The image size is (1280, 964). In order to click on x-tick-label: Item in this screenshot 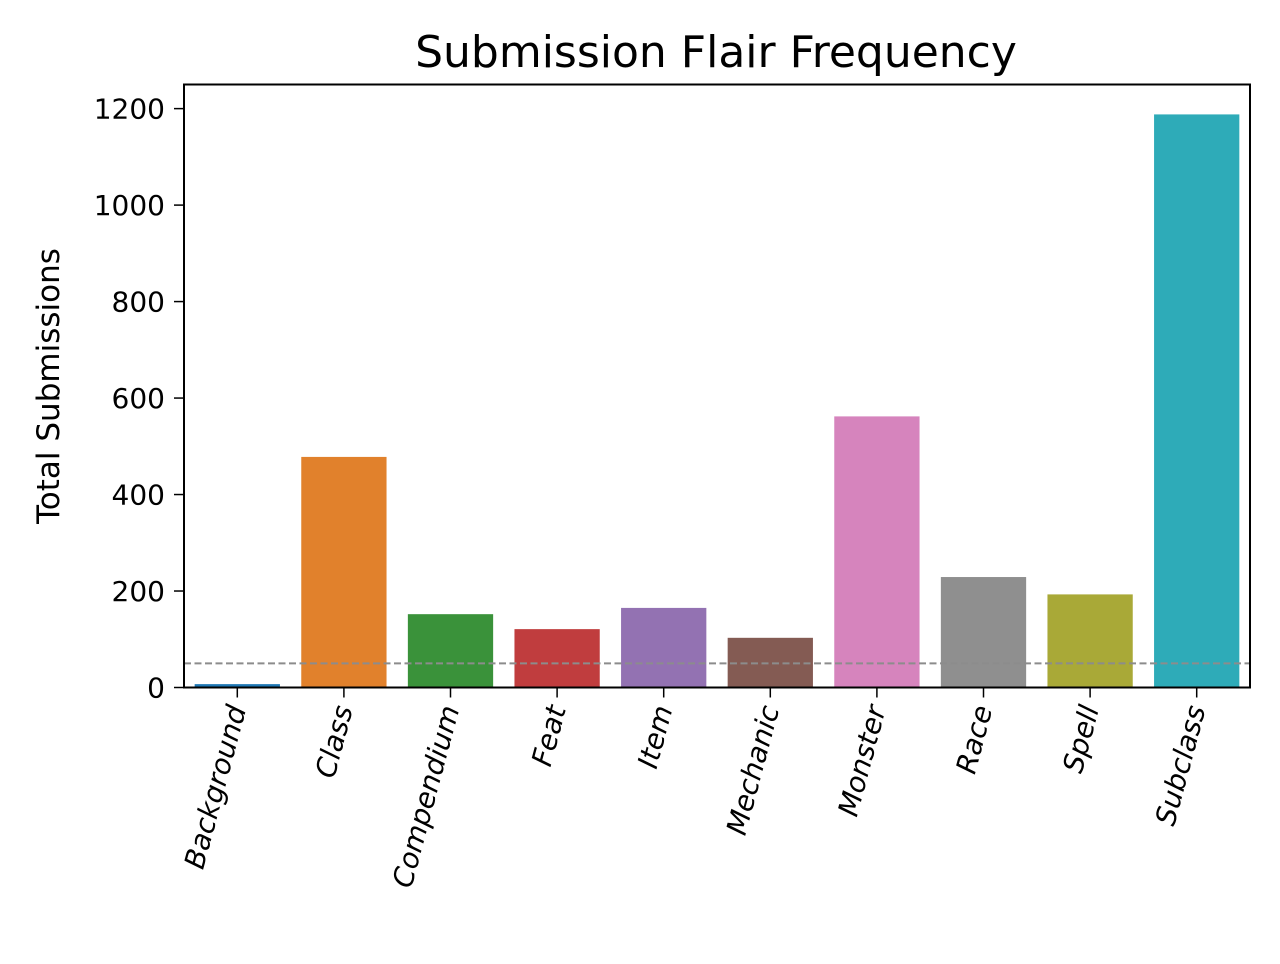, I will do `click(655, 737)`.